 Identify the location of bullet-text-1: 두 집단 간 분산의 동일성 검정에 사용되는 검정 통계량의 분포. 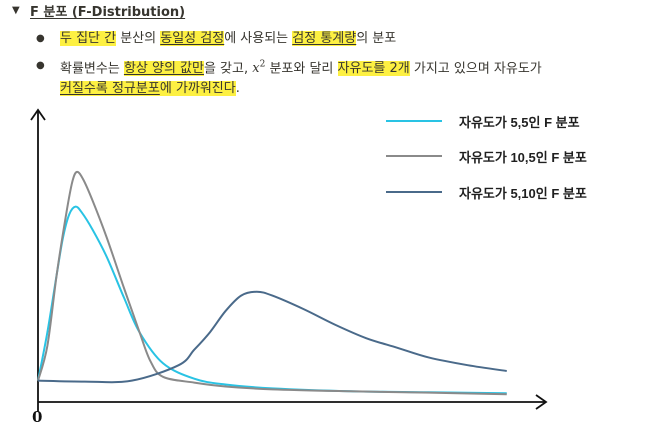
(228, 38).